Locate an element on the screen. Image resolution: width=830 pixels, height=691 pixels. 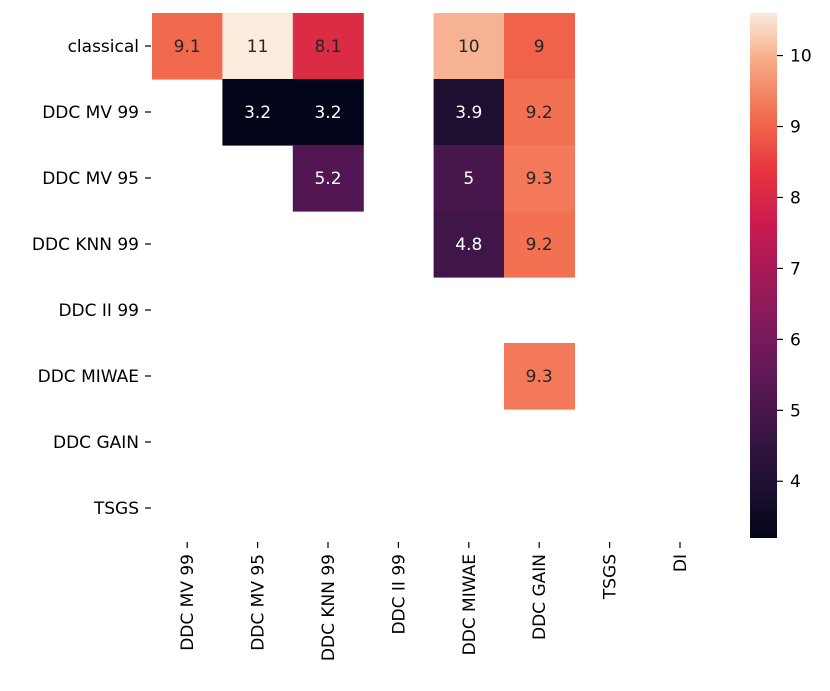
cell-value-label: 5 is located at coordinates (468, 179).